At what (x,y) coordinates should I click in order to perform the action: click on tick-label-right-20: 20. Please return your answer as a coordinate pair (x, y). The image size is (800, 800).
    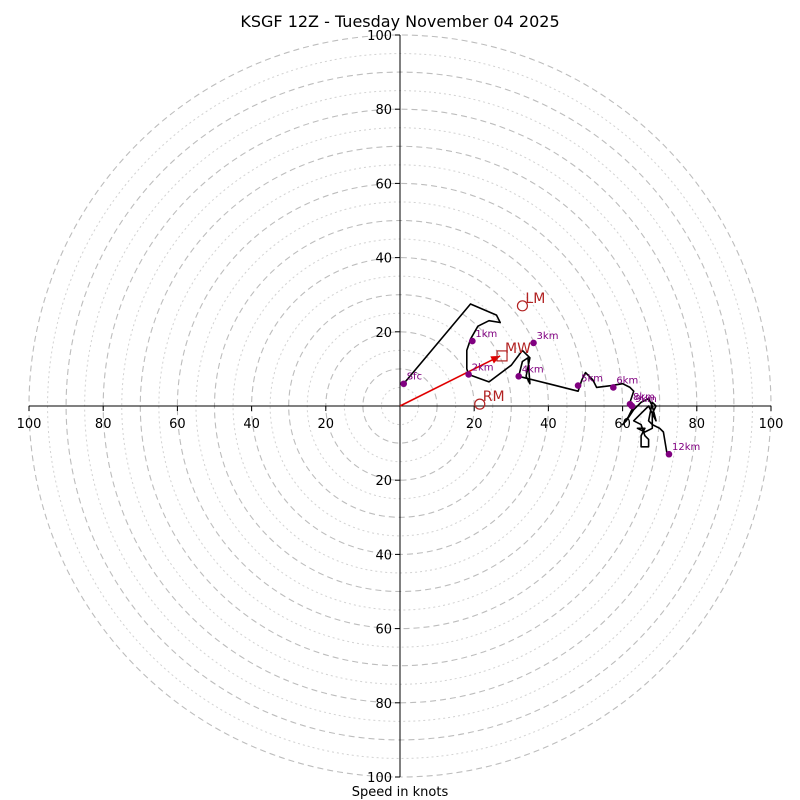
    Looking at the image, I should click on (474, 424).